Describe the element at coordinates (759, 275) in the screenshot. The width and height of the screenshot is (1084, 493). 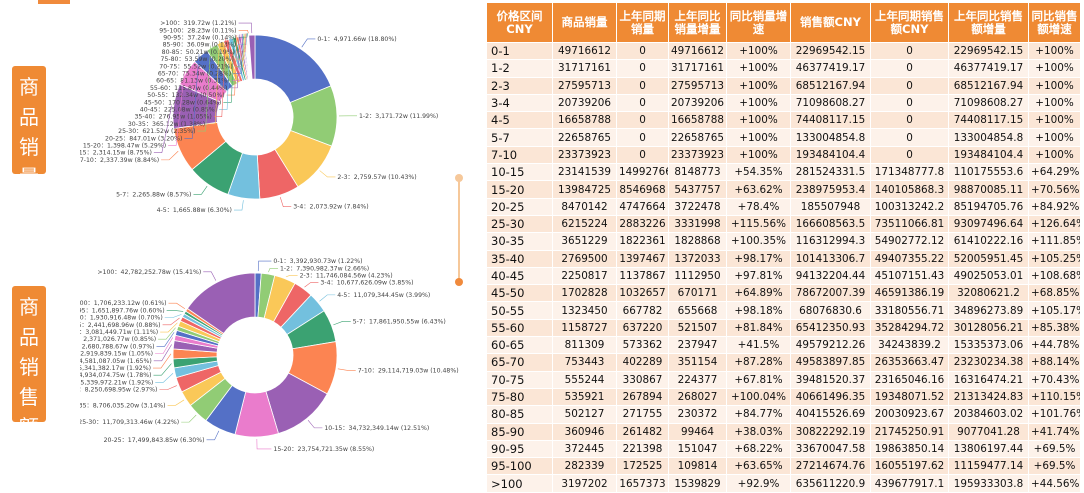
I see `table-cell: +97.81%` at that location.